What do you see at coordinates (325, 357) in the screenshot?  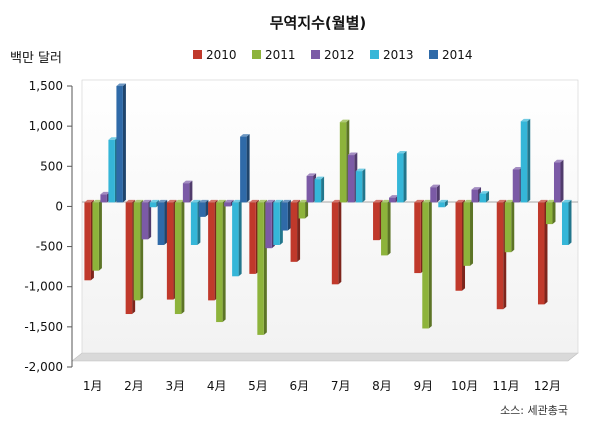 I see `plot-floor` at bounding box center [325, 357].